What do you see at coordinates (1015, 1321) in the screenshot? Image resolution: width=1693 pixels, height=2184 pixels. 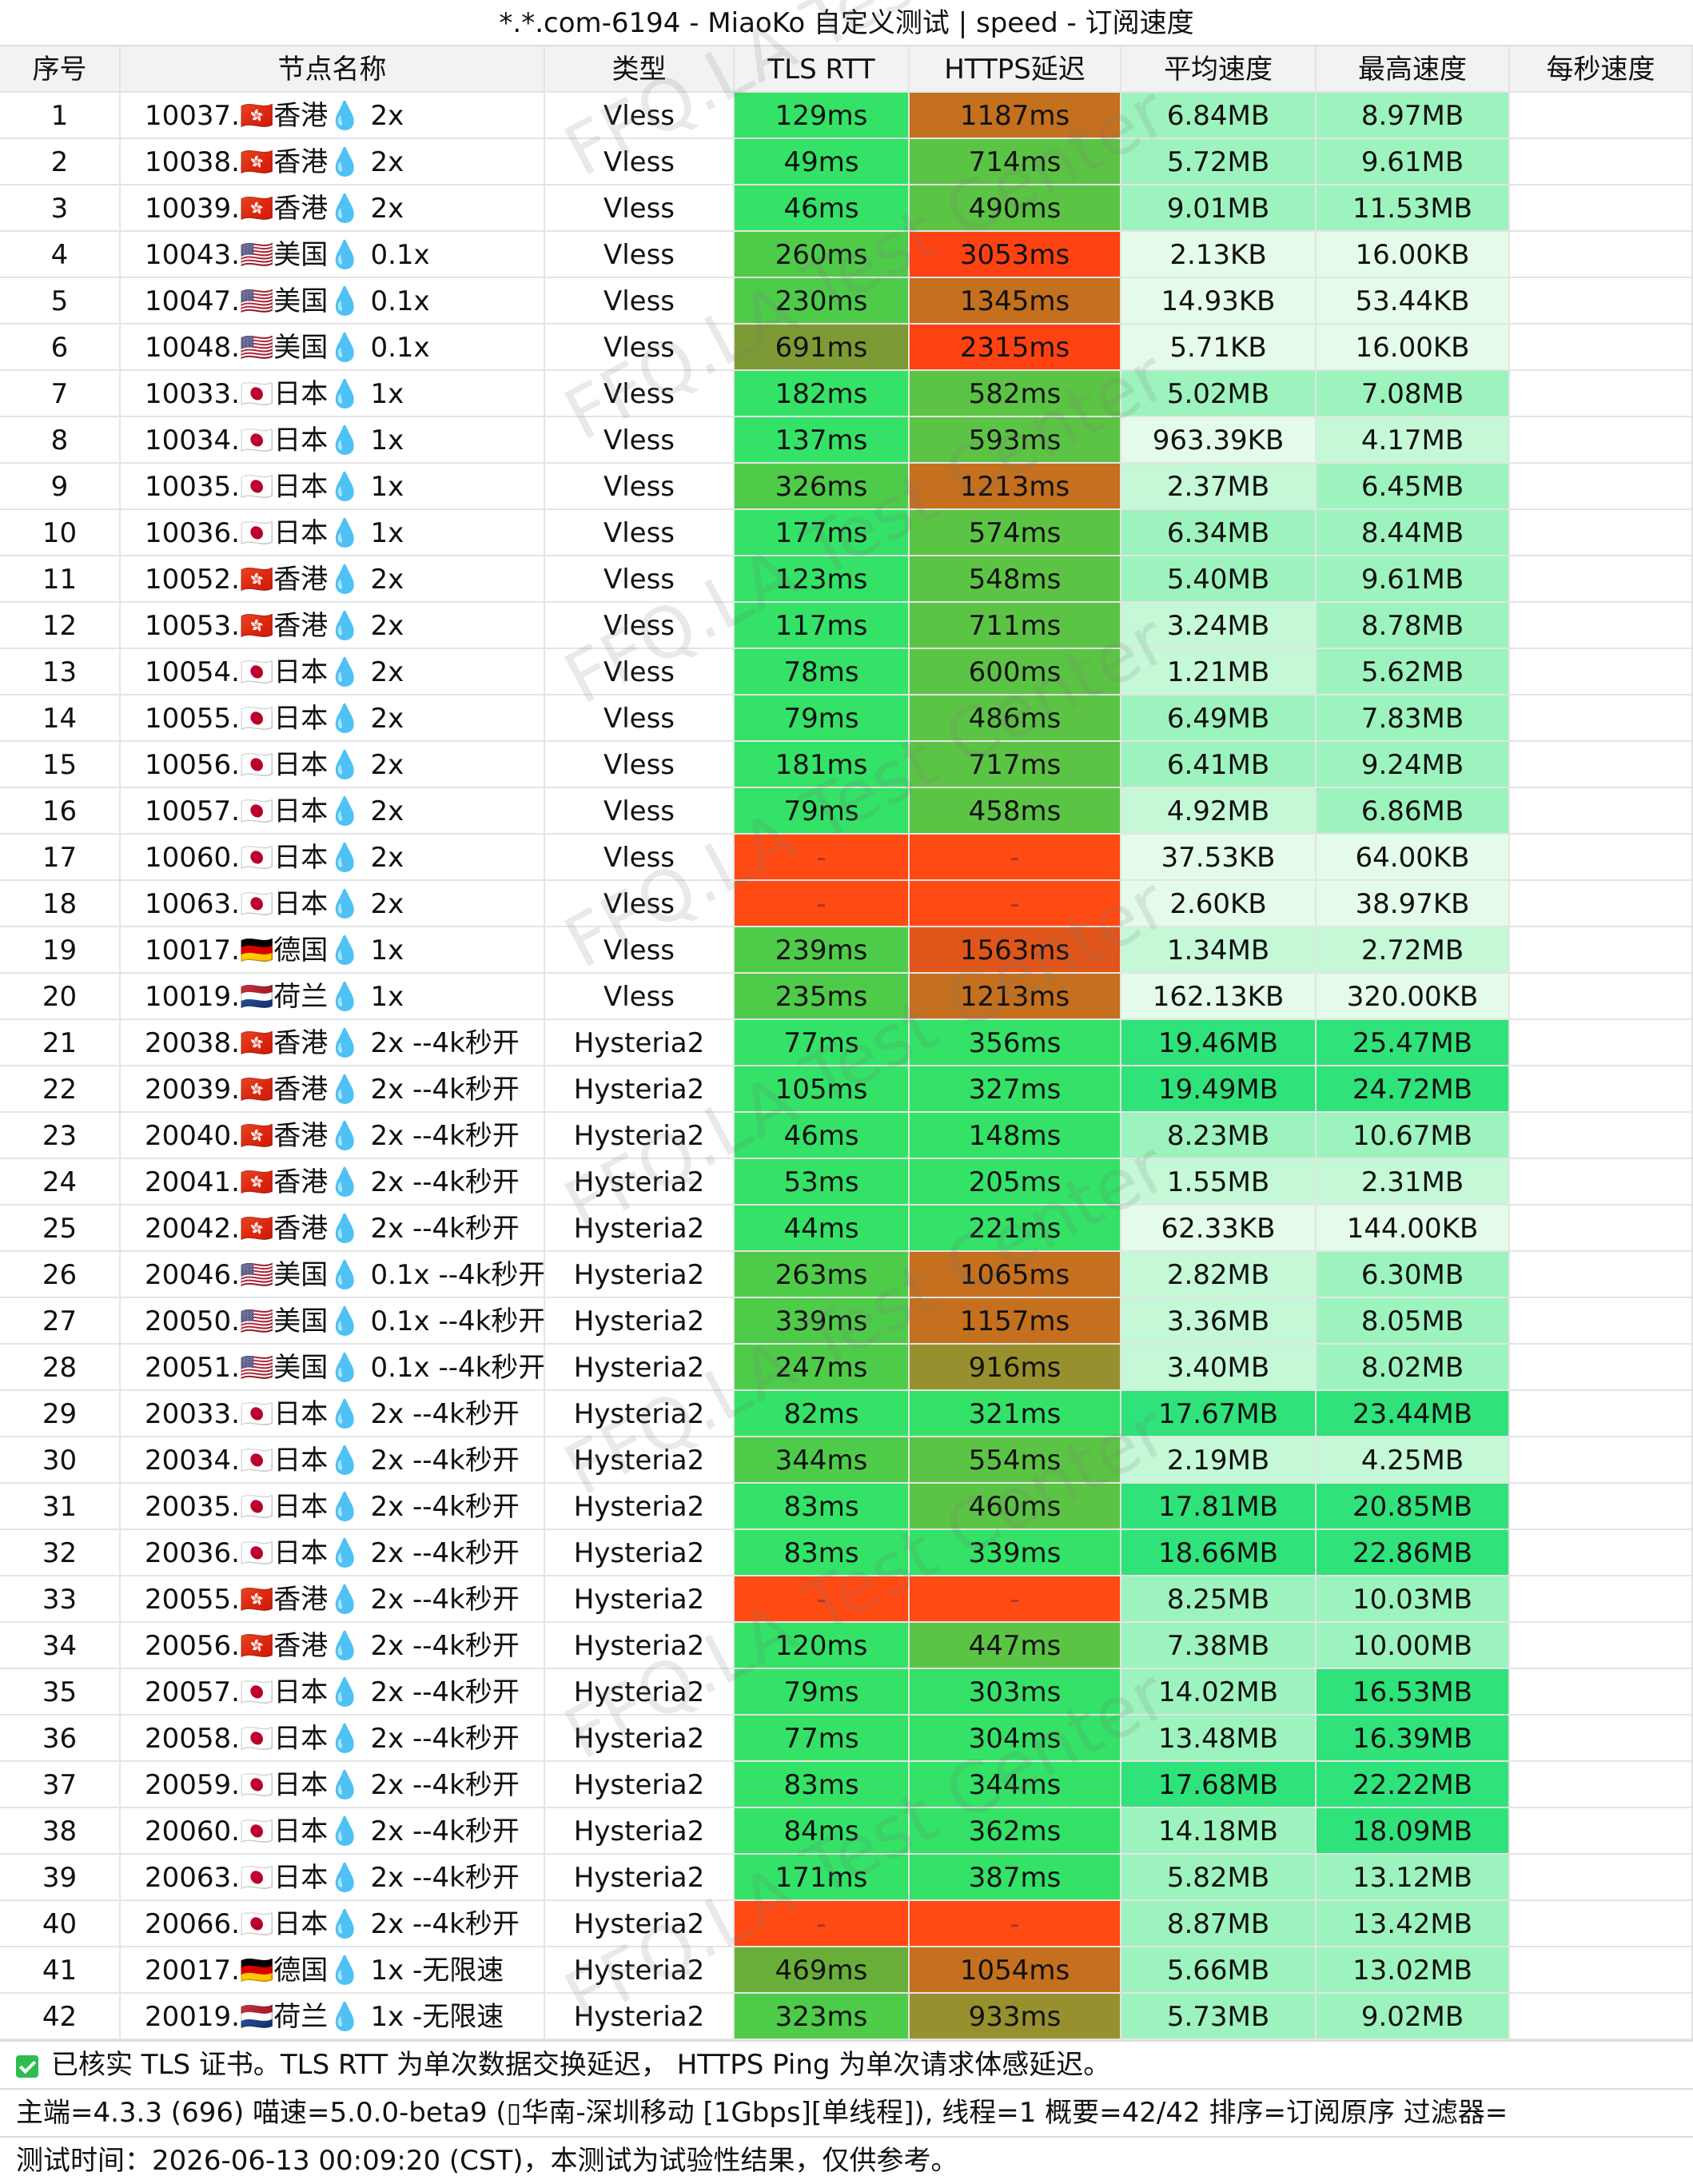 I see `table-cell: 1157ms` at bounding box center [1015, 1321].